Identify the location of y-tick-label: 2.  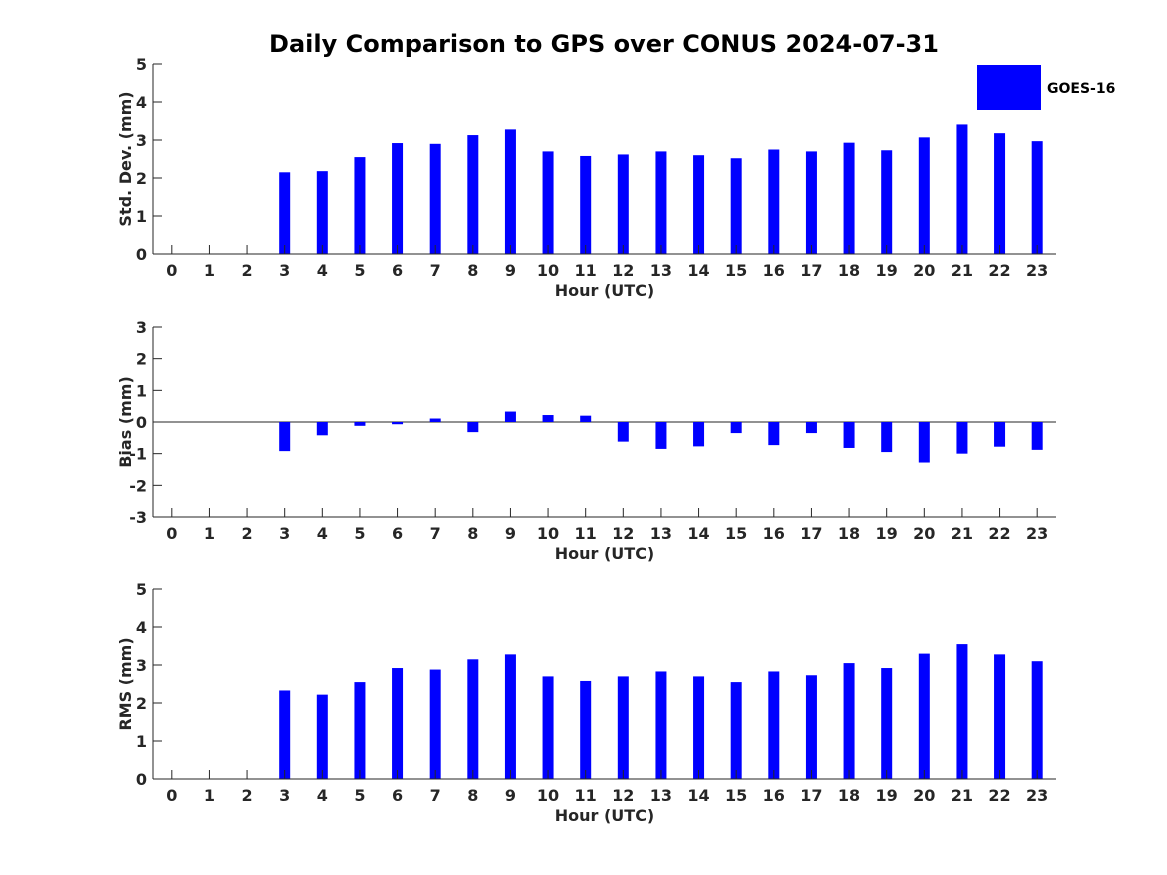
(141, 359).